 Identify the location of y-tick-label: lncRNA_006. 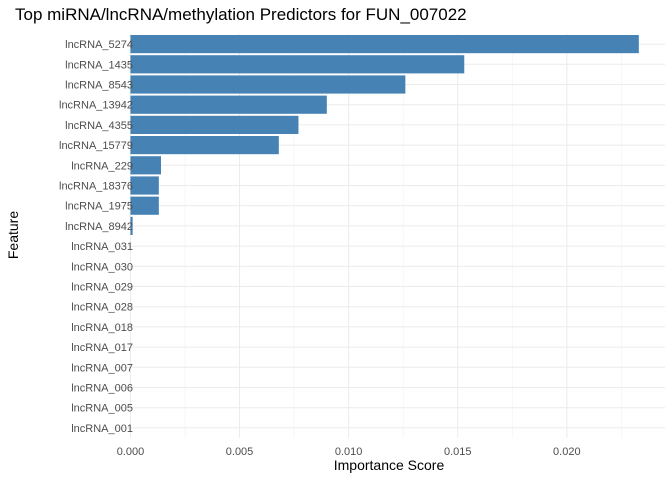
(102, 389).